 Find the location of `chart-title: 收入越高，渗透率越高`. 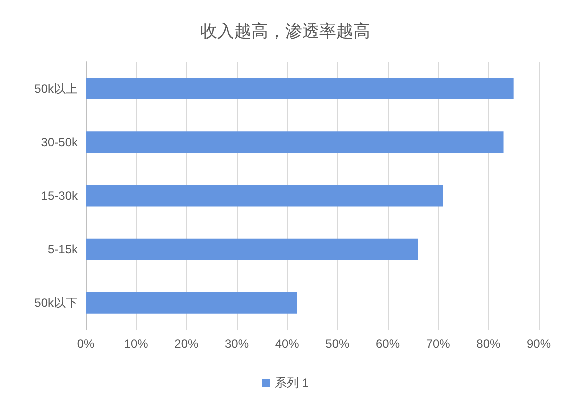

chart-title: 收入越高，渗透率越高 is located at coordinates (285, 31).